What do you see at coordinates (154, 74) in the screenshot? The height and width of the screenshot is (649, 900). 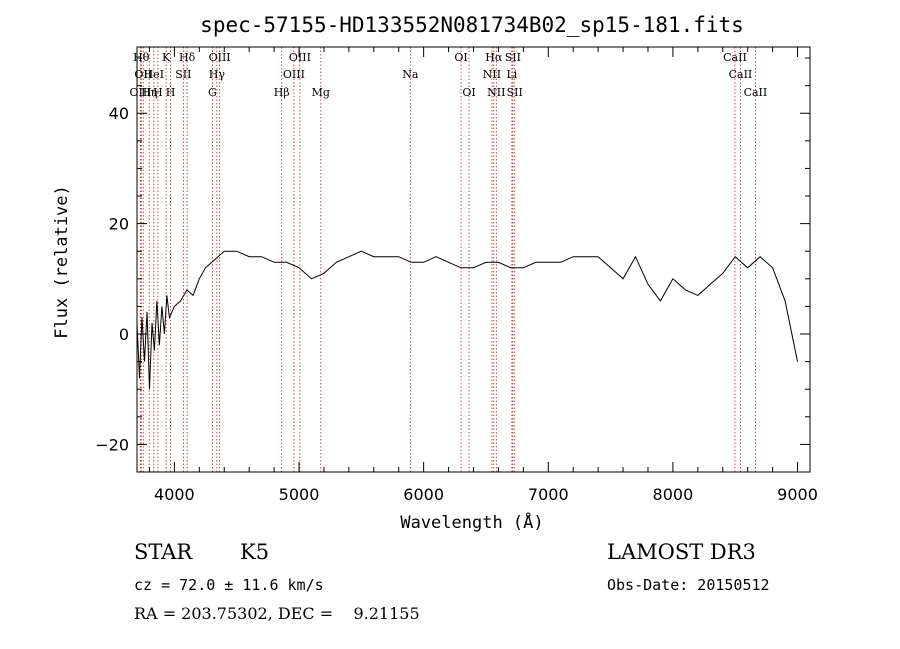 I see `line-marker-label: HeI` at bounding box center [154, 74].